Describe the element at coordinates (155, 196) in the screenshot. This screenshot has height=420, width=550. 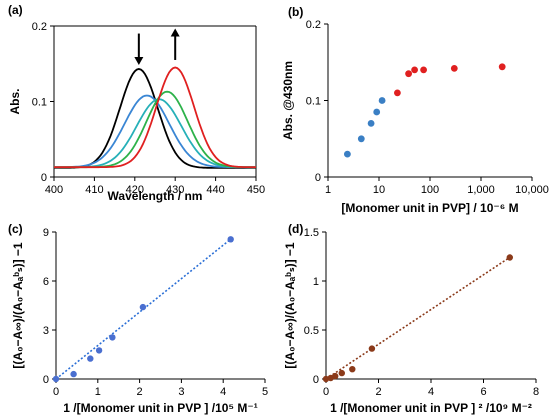
I see `x-axis-label: Wavelength / nm` at that location.